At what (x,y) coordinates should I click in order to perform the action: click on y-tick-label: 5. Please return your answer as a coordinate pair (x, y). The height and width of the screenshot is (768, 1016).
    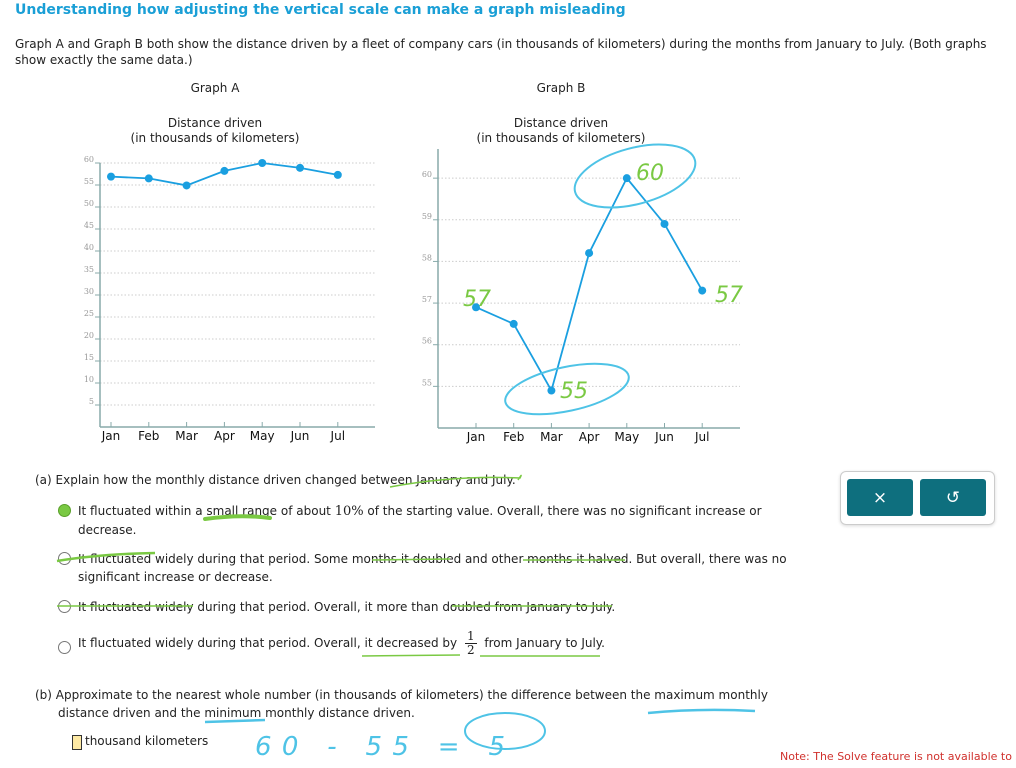
    Looking at the image, I should click on (91, 401).